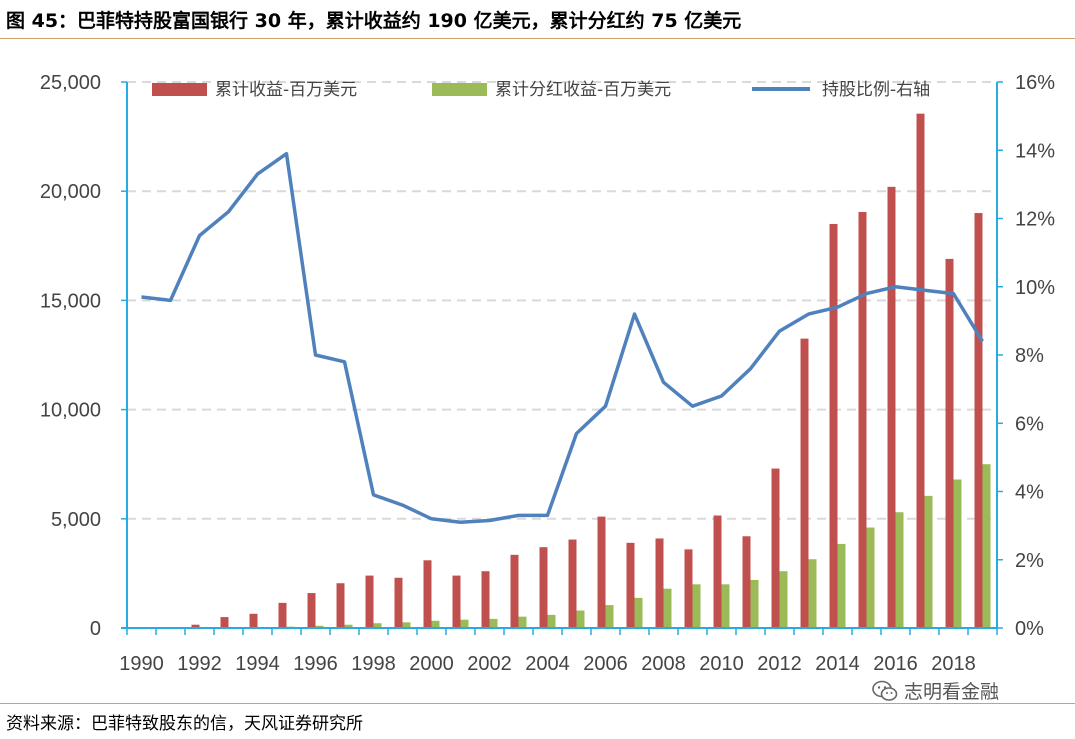 This screenshot has height=739, width=1075. Describe the element at coordinates (286, 90) in the screenshot. I see `legend-label: 累计收益-百万美元` at that location.